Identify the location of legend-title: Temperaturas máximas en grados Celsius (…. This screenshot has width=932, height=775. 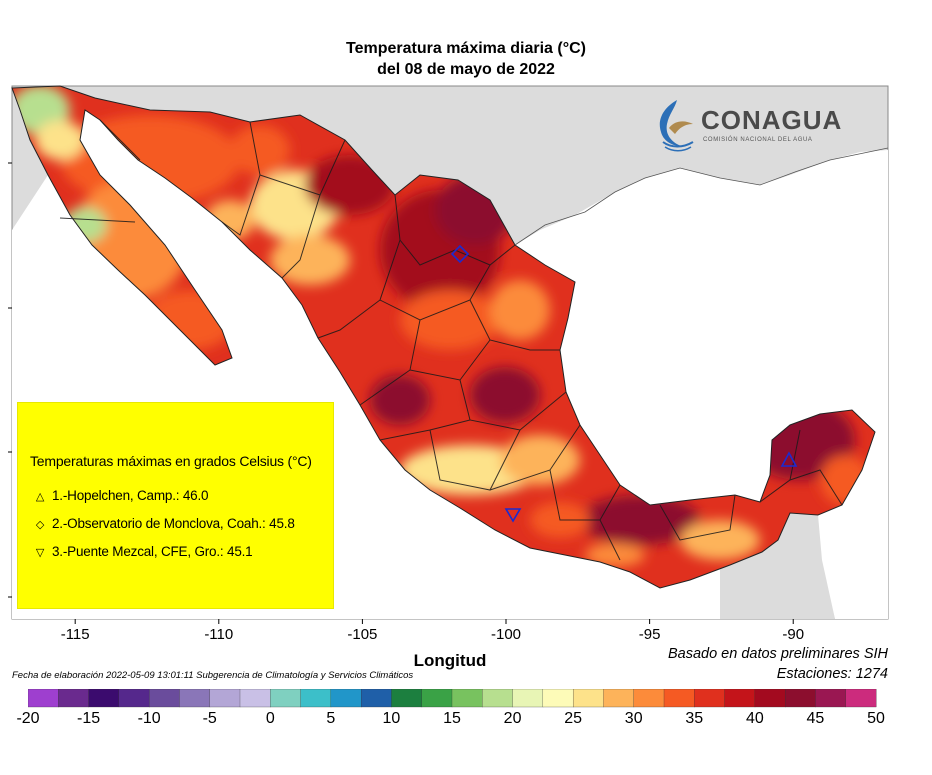
(171, 461).